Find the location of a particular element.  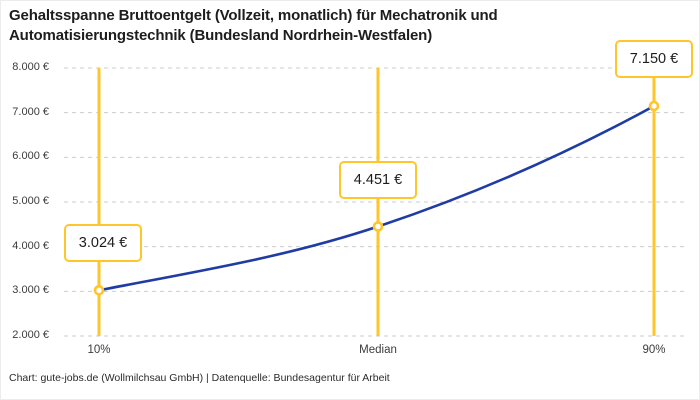

y-axis-tick-label: 2.000 € is located at coordinates (30, 335).